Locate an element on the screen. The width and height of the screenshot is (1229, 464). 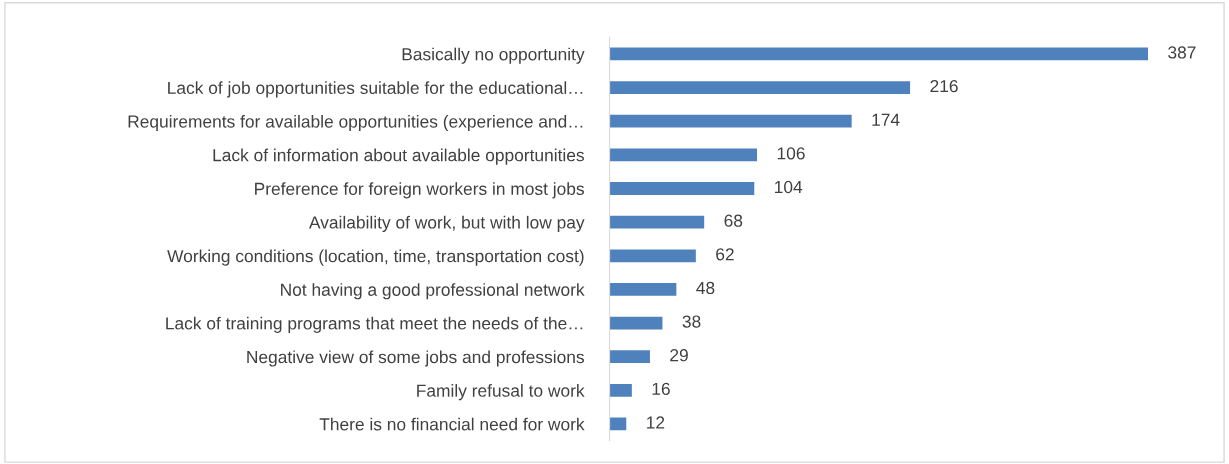
data-label: 68 is located at coordinates (733, 220).